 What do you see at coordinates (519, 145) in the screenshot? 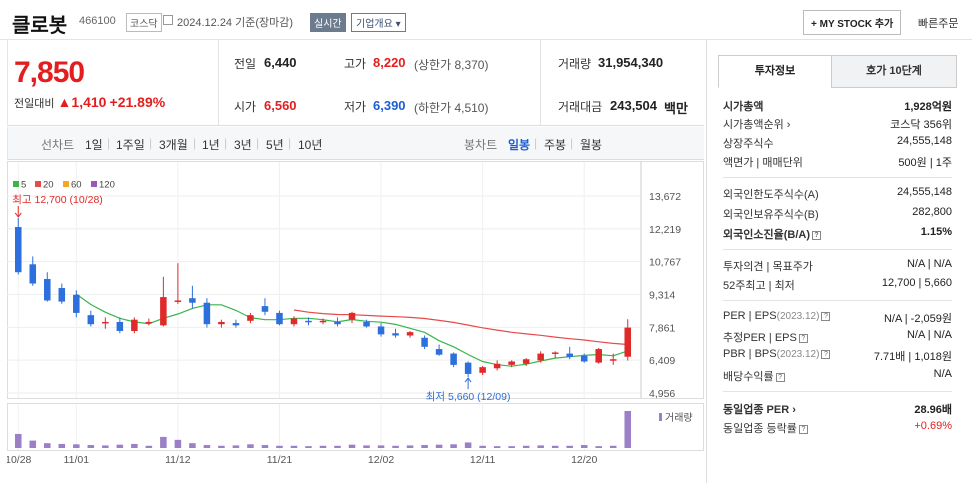
I see `period-daily: 일봉` at bounding box center [519, 145].